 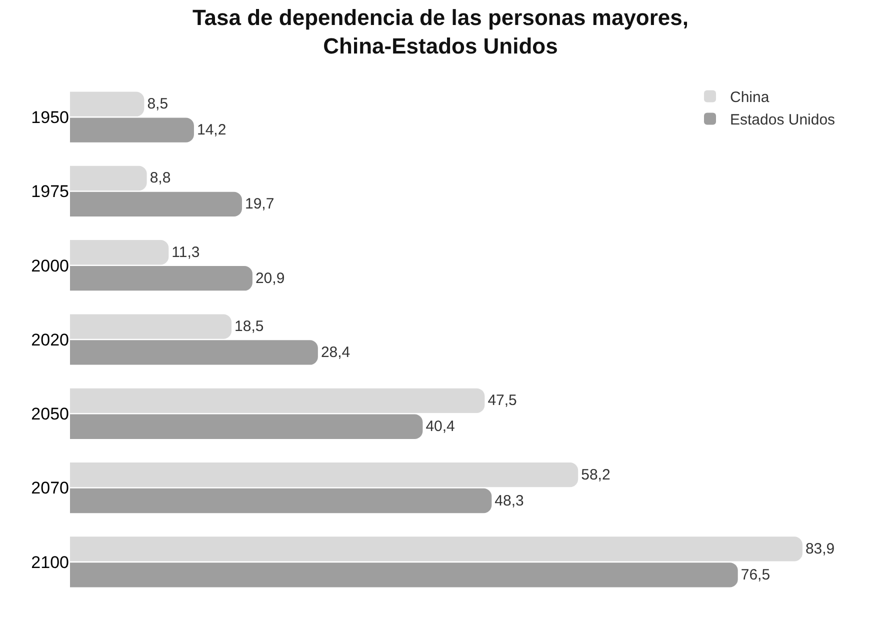 What do you see at coordinates (509, 501) in the screenshot?
I see `data-label: 48,3` at bounding box center [509, 501].